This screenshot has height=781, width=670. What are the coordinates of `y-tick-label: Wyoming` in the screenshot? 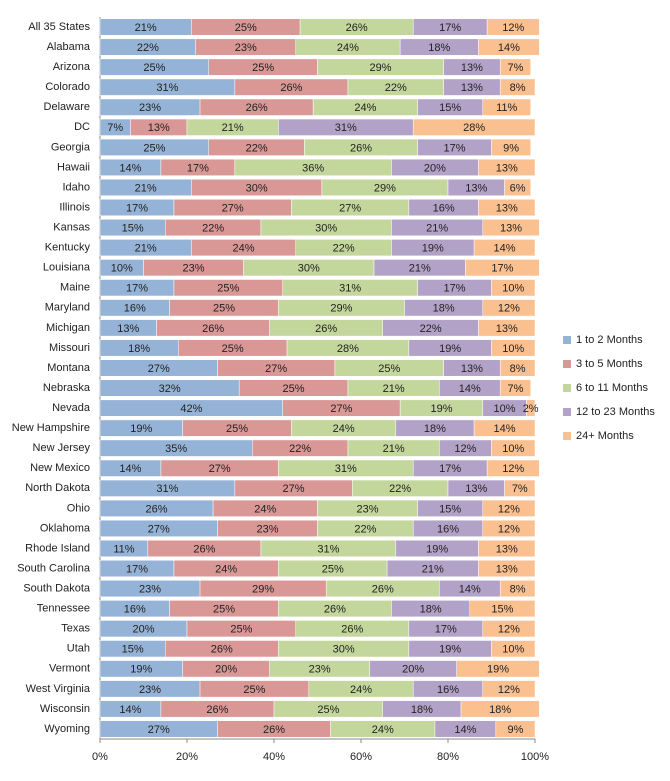 It's located at (67, 729).